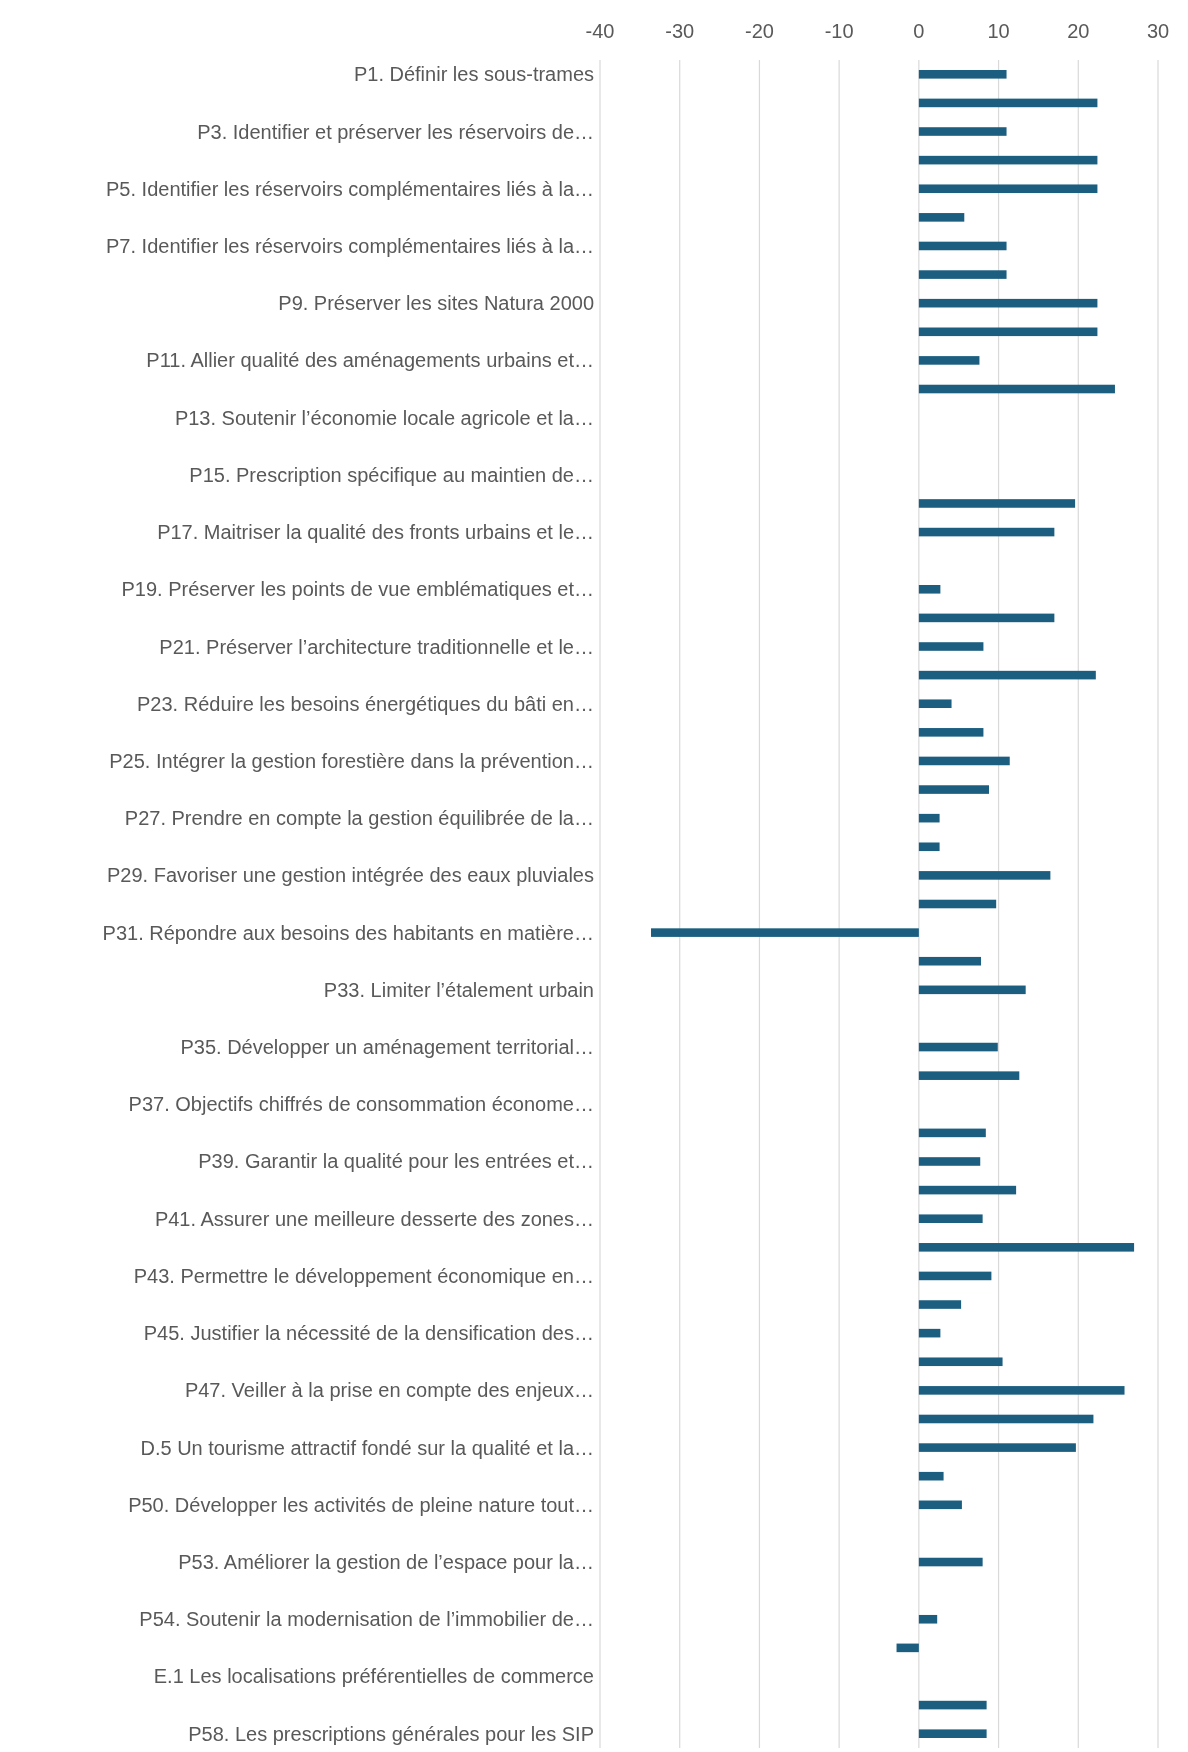 The width and height of the screenshot is (1188, 1752). Describe the element at coordinates (373, 1676) in the screenshot. I see `y-tick-label: E.1 Les localisations préférentielles de commerce` at that location.